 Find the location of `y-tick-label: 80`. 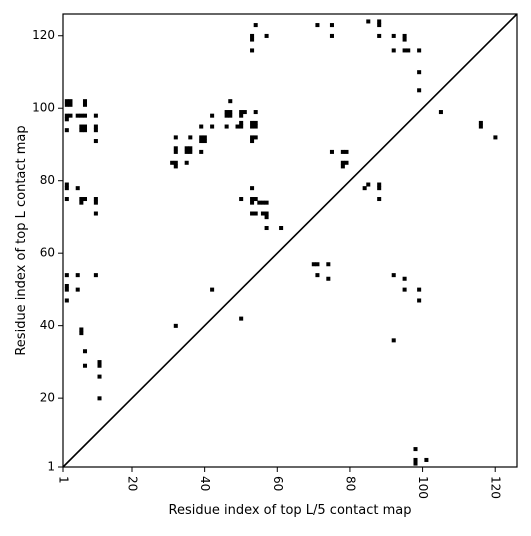

y-tick-label: 80 is located at coordinates (47, 180).